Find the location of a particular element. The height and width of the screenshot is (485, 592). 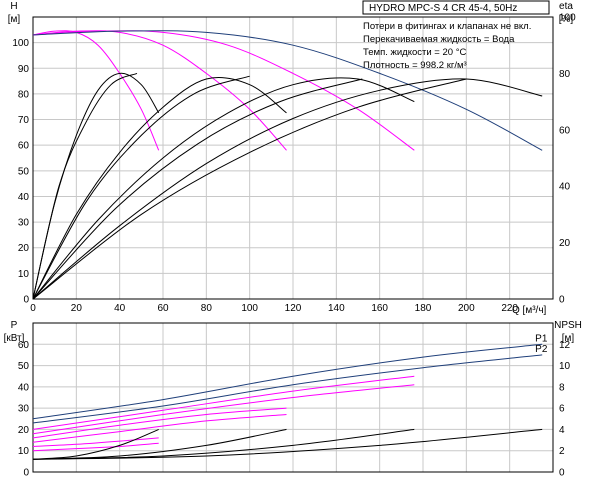

lower-y-tick-label: 0 is located at coordinates (26, 473).